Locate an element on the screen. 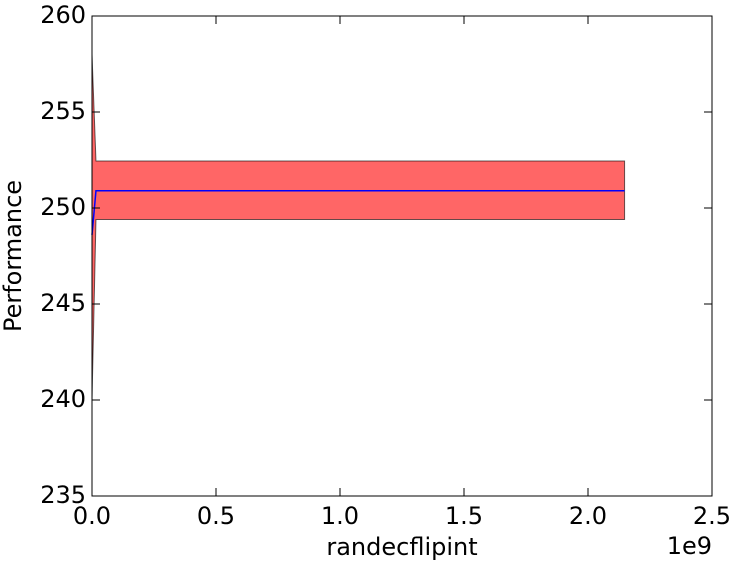  y-tick-label: 255 is located at coordinates (63, 111).